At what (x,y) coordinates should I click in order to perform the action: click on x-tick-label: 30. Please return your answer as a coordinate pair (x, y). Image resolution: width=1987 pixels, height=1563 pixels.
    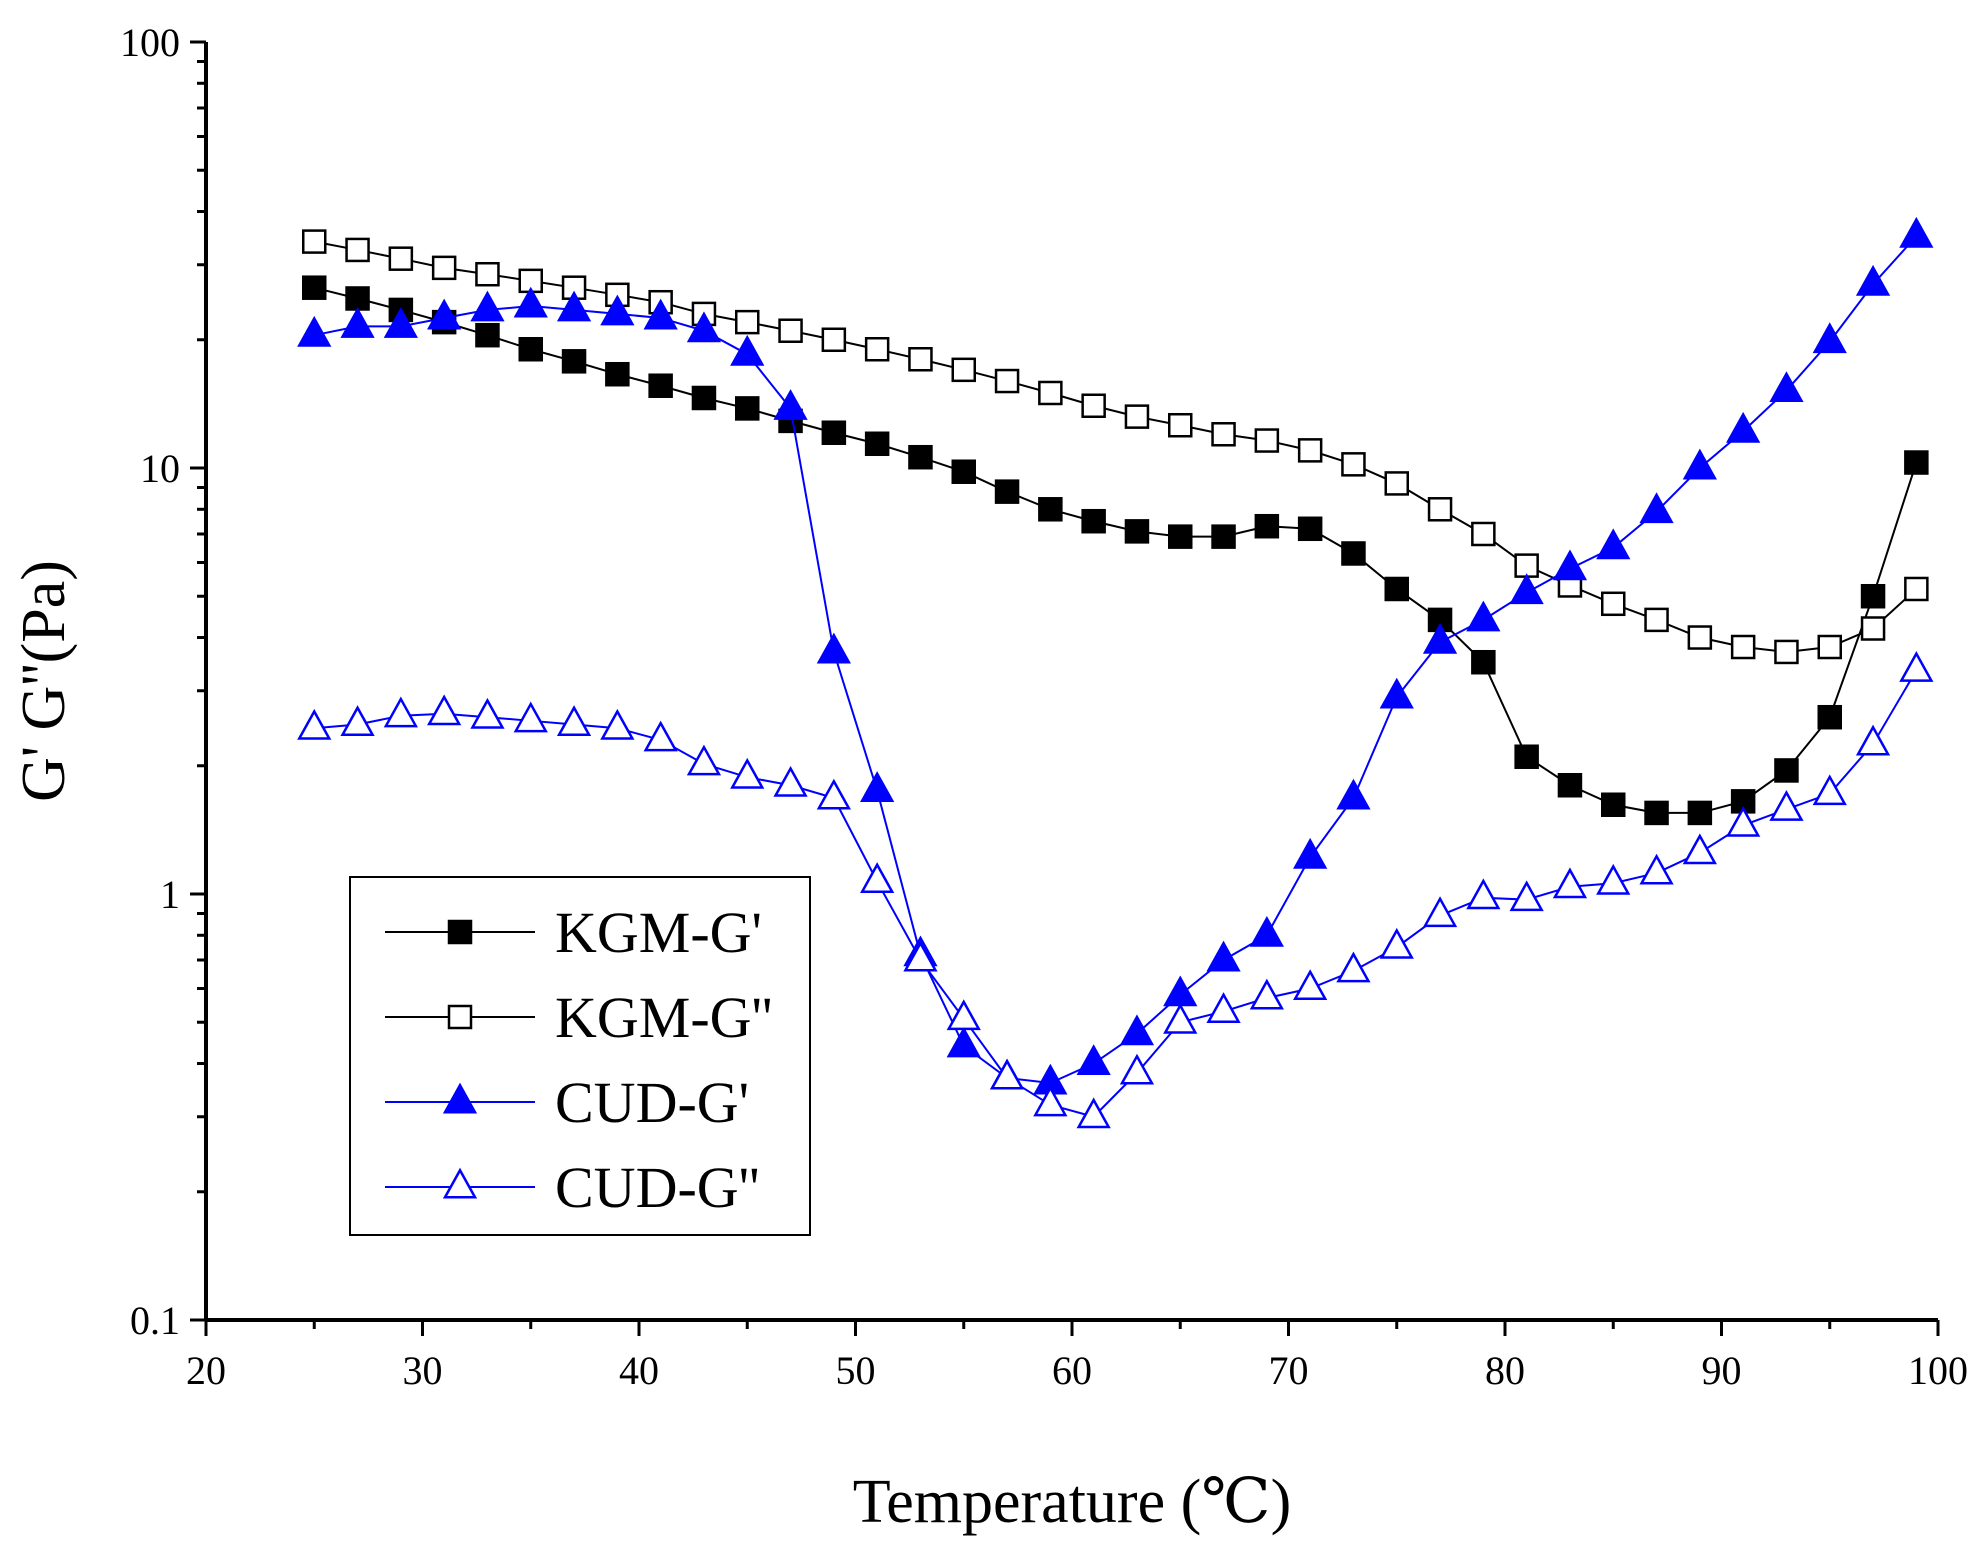
    Looking at the image, I should click on (423, 1370).